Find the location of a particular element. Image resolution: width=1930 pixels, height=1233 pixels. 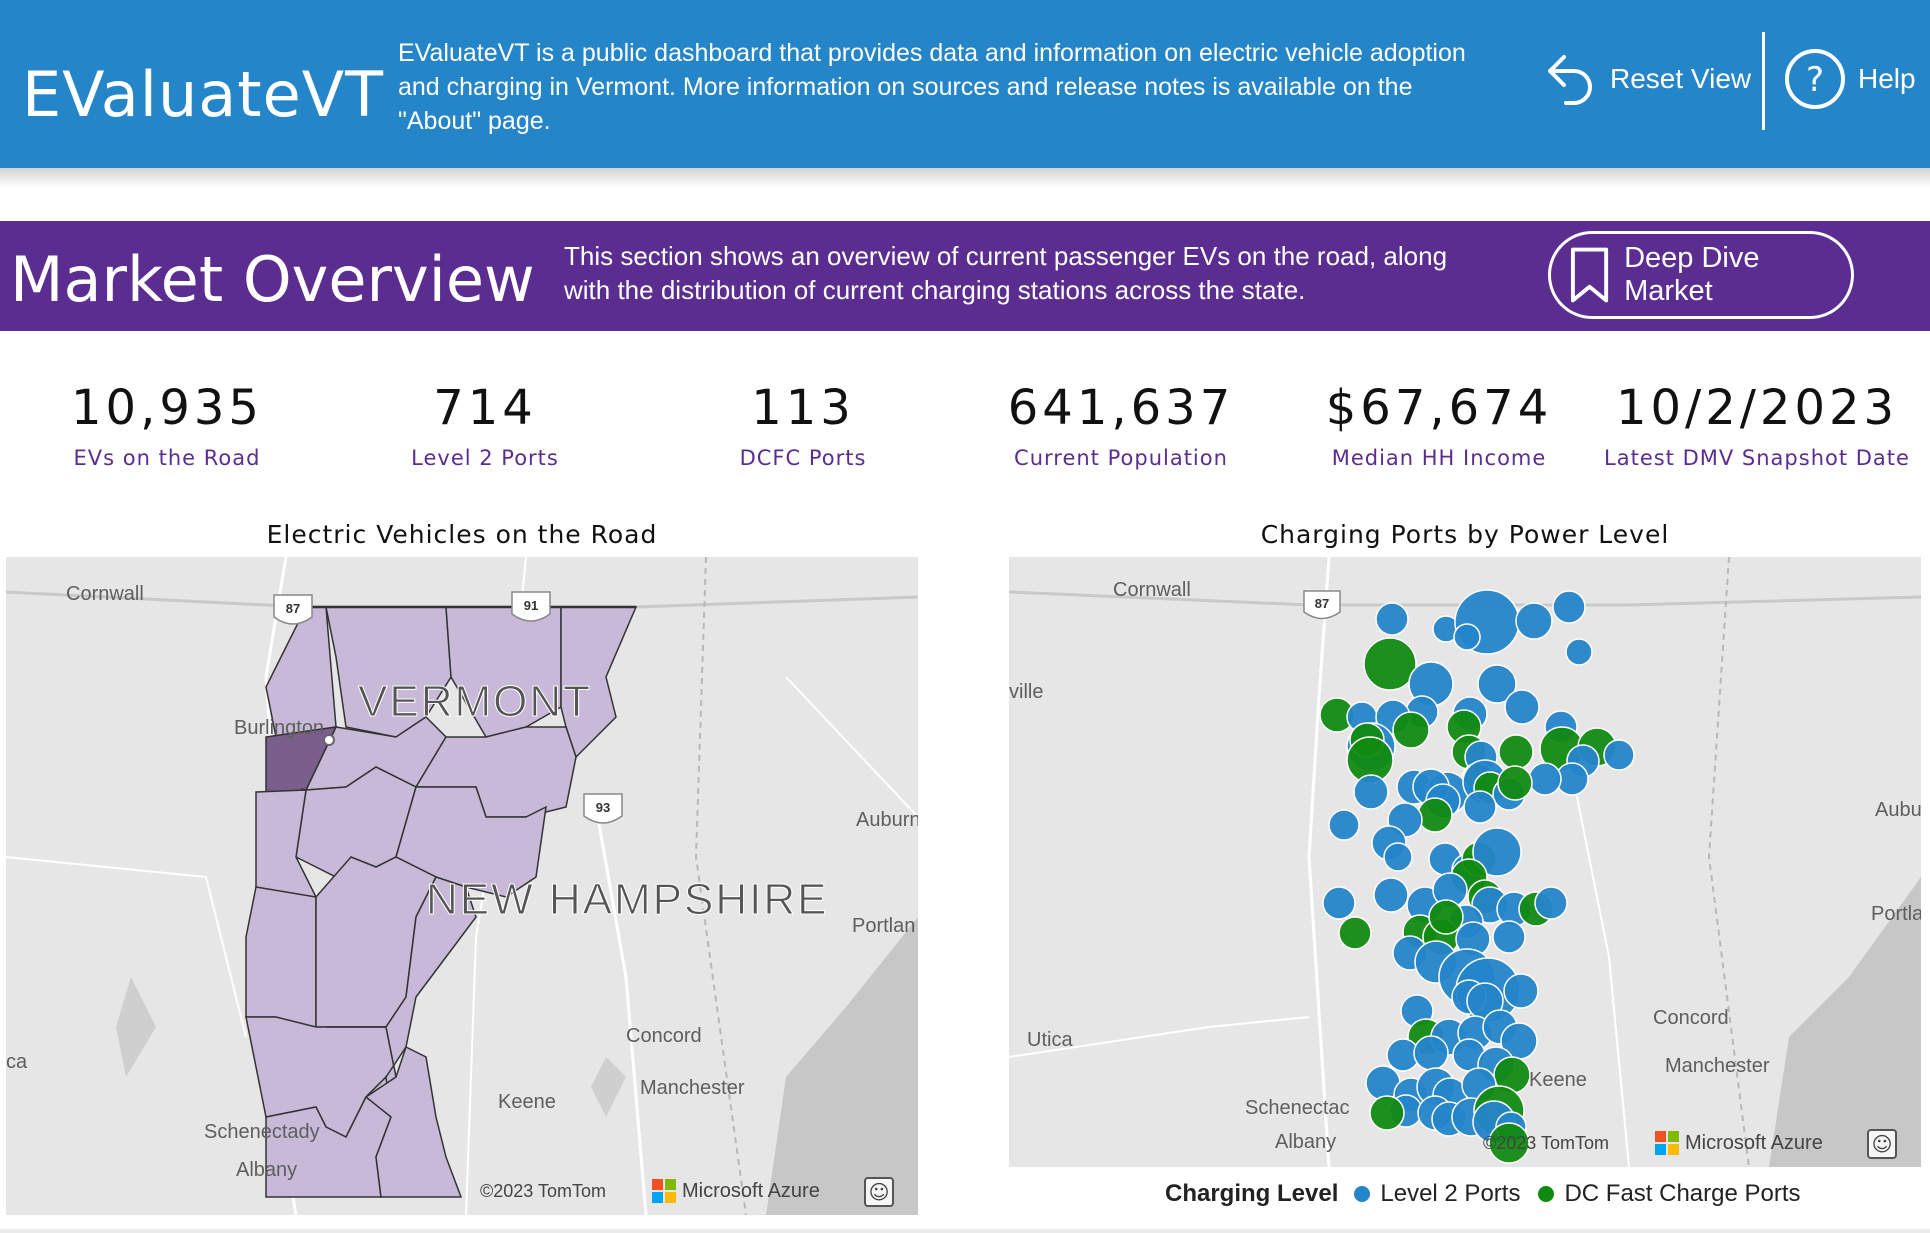

place-label: Schenectady is located at coordinates (262, 1132).